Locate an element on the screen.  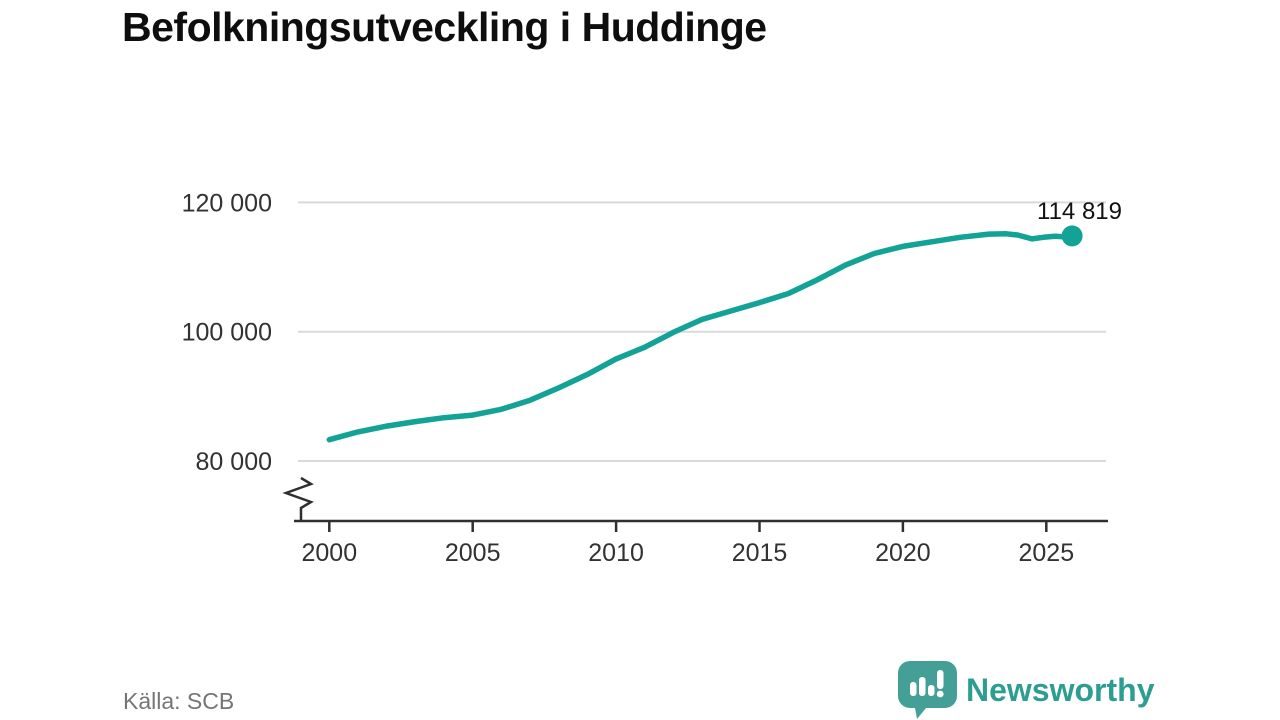
x-tick-label: 2005 is located at coordinates (473, 553).